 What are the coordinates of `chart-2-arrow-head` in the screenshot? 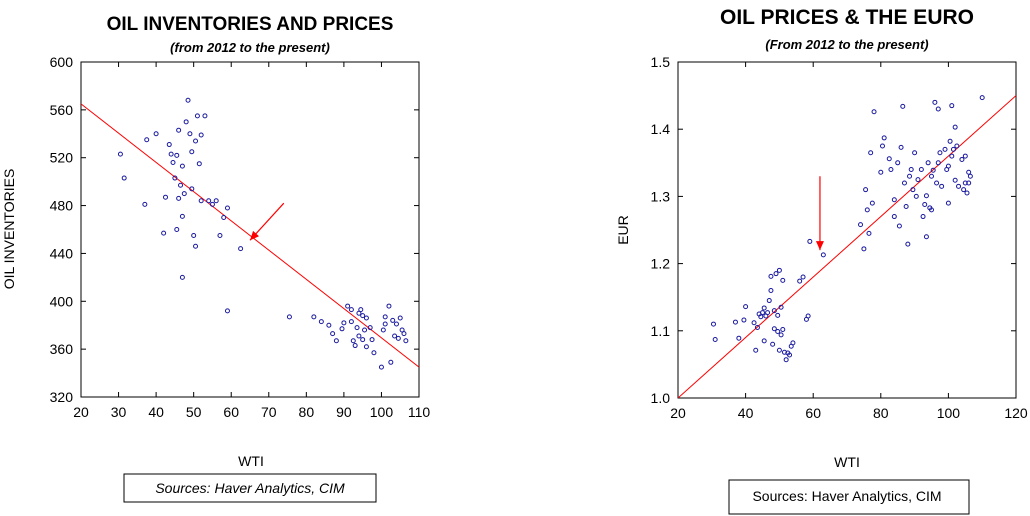 It's located at (819, 246).